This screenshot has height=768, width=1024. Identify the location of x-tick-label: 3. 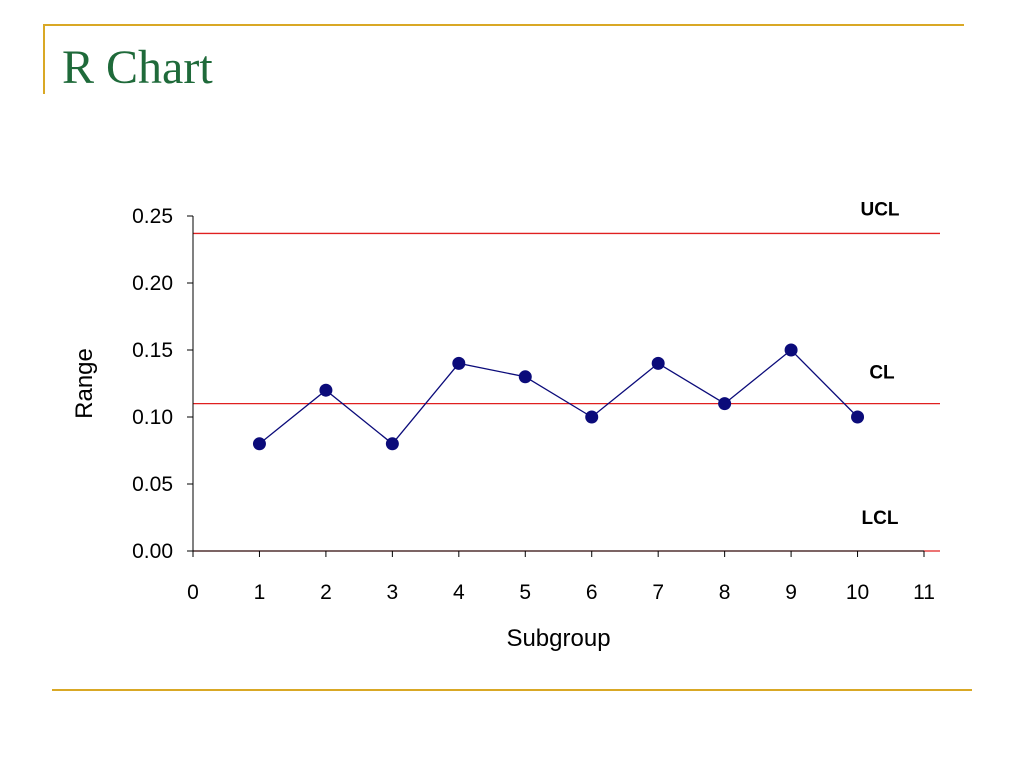
(393, 592).